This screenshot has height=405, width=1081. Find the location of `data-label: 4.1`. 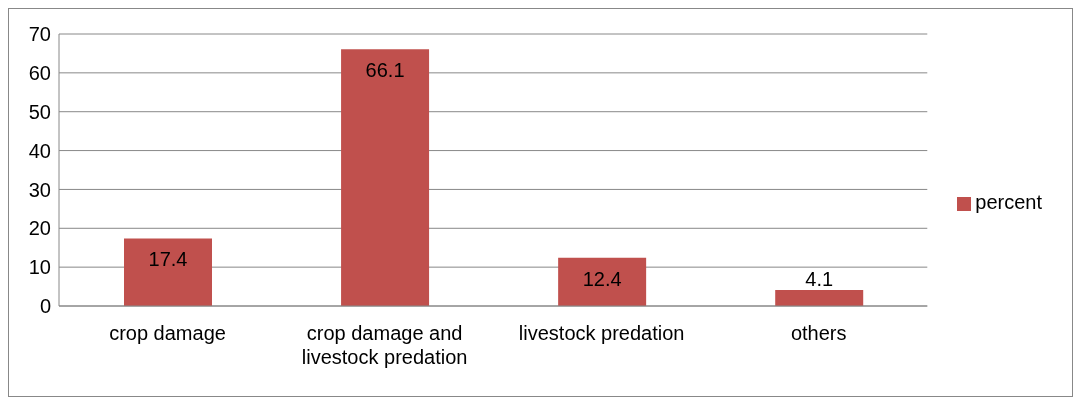

data-label: 4.1 is located at coordinates (819, 279).